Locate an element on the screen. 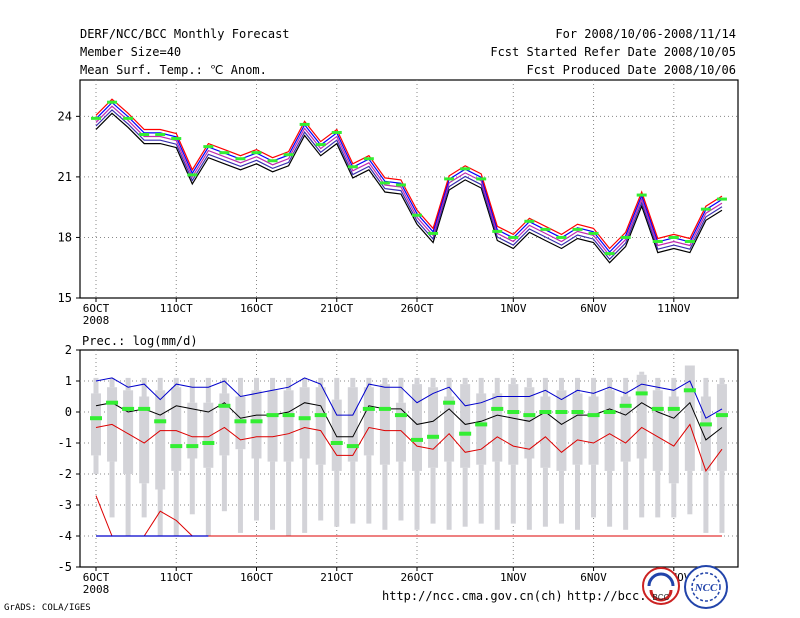 This screenshot has width=800, height=618. ncc-logo-text: NCC is located at coordinates (706, 588).